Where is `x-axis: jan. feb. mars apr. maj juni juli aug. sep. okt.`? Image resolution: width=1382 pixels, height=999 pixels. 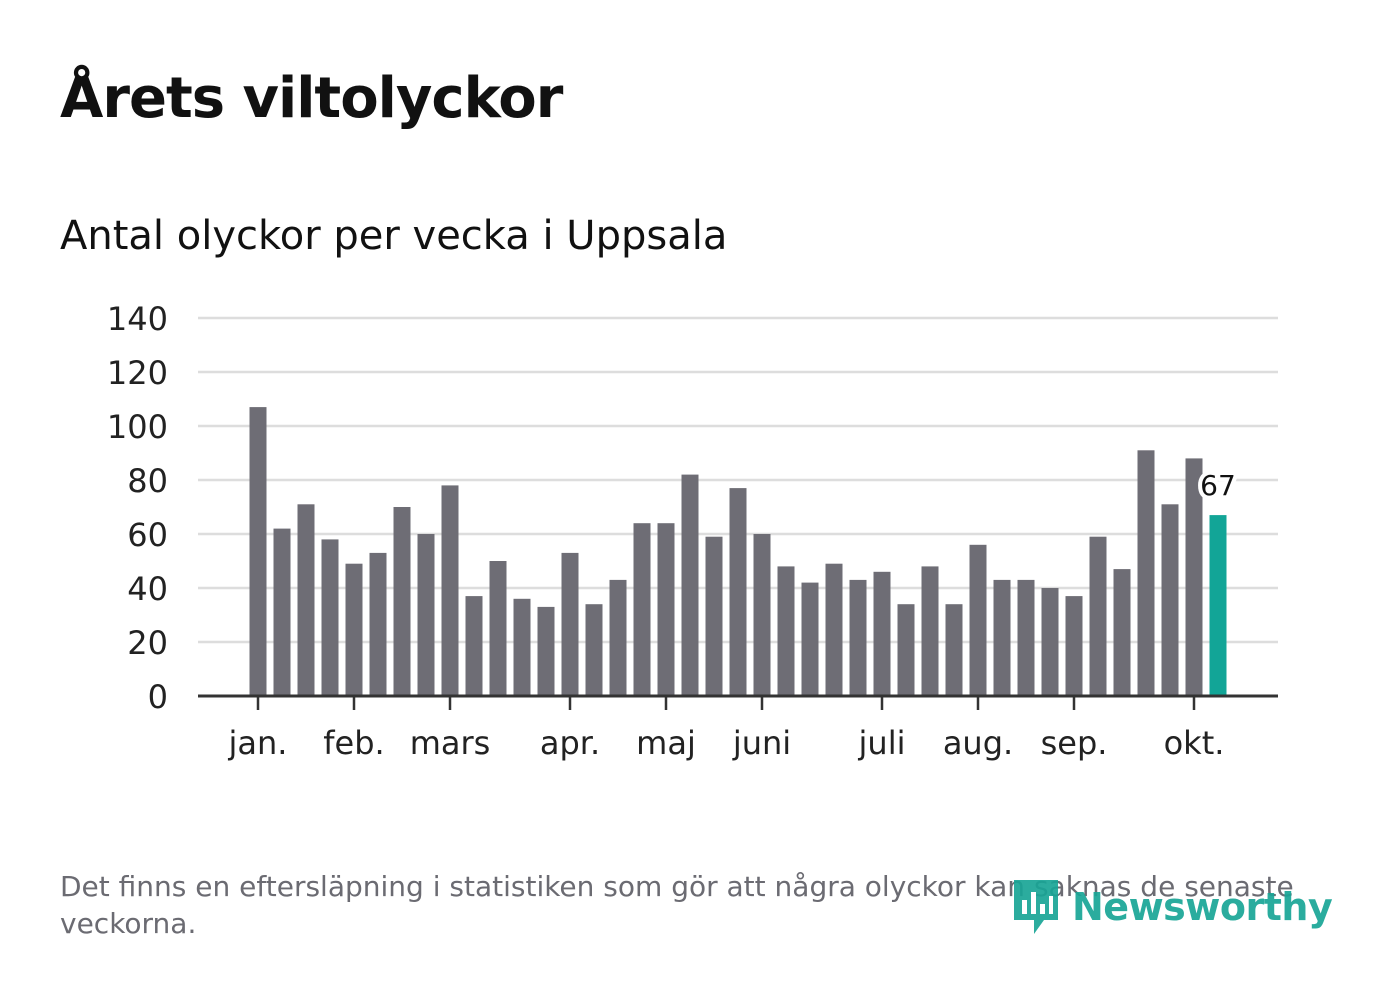 x-axis: jan. feb. mars apr. maj juni juli aug. sep. okt. is located at coordinates (738, 728).